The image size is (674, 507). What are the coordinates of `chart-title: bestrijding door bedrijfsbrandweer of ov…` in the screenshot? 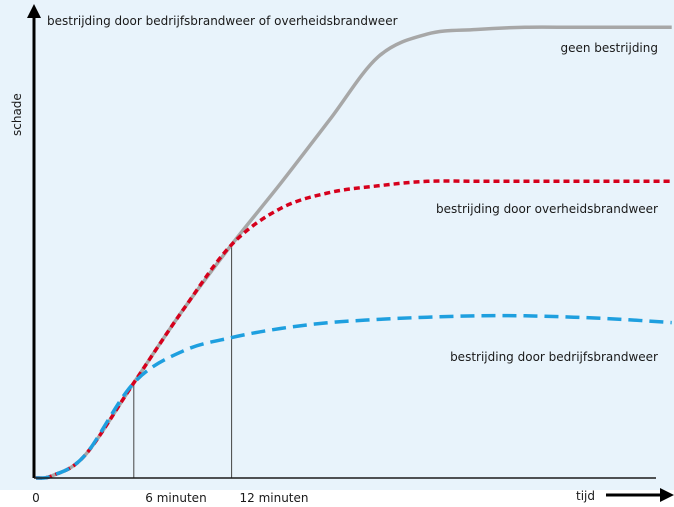 It's located at (222, 21).